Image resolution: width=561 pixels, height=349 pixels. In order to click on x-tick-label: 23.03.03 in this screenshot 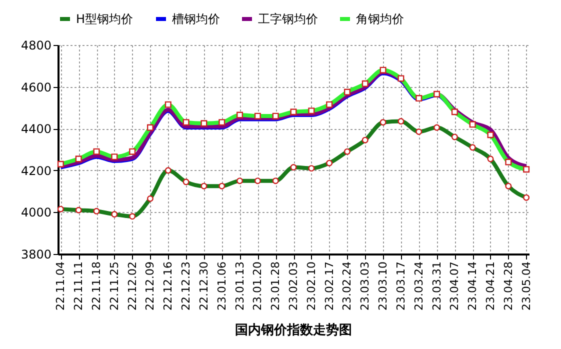, I will do `click(365, 286)`.